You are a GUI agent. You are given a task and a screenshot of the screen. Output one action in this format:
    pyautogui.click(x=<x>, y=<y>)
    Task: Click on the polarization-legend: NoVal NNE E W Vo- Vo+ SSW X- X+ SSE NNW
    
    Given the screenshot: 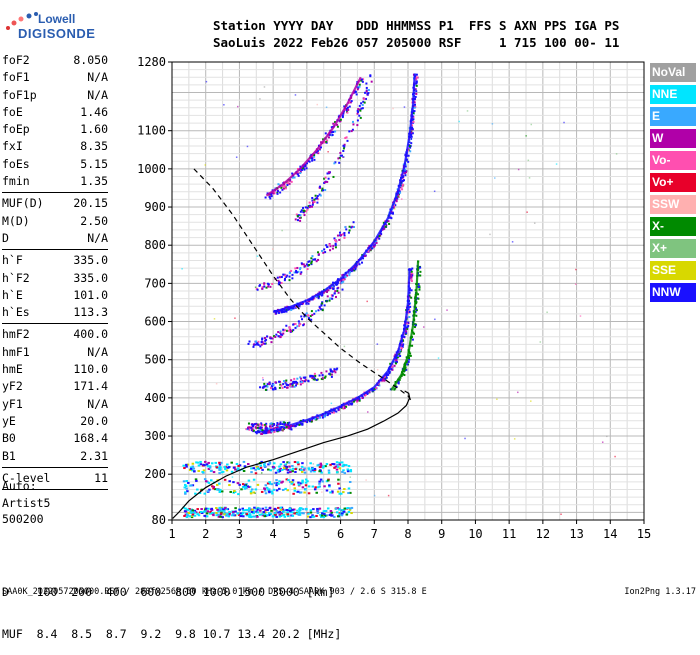 What is the action you would take?
    pyautogui.click(x=673, y=184)
    